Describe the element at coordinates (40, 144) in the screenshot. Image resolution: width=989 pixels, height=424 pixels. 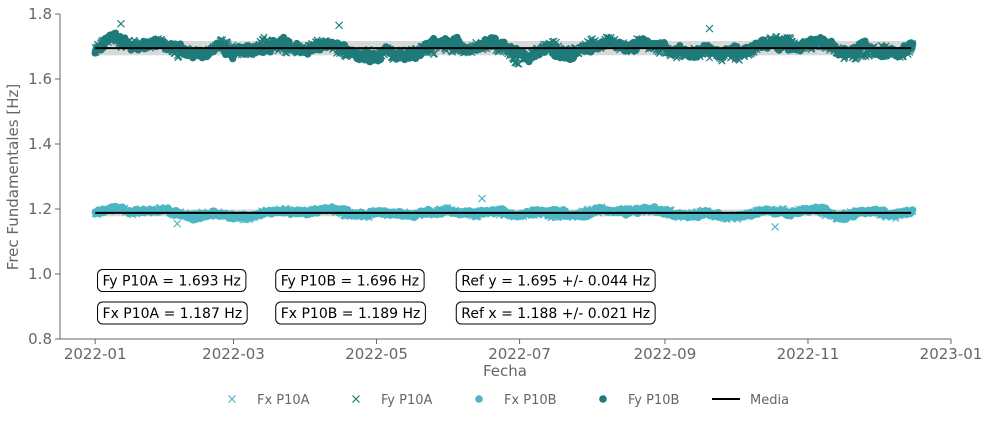
I see `y-tick-label: 1.4` at that location.